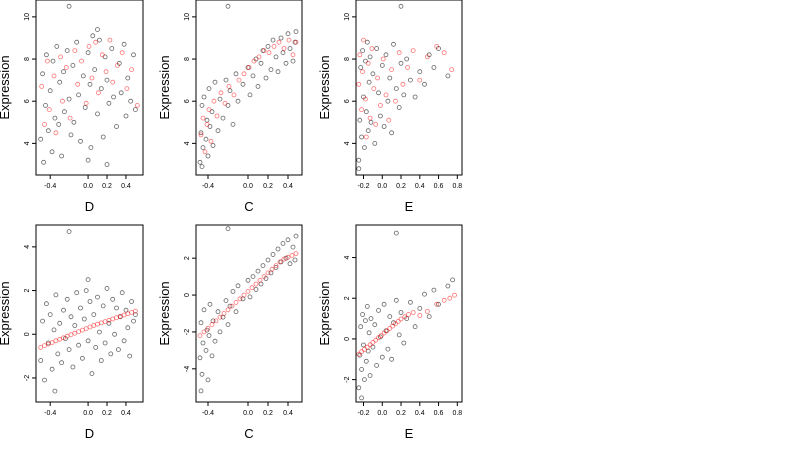  What do you see at coordinates (27, 59) in the screenshot?
I see `panel-1-y-tick-label-3: 8` at bounding box center [27, 59].